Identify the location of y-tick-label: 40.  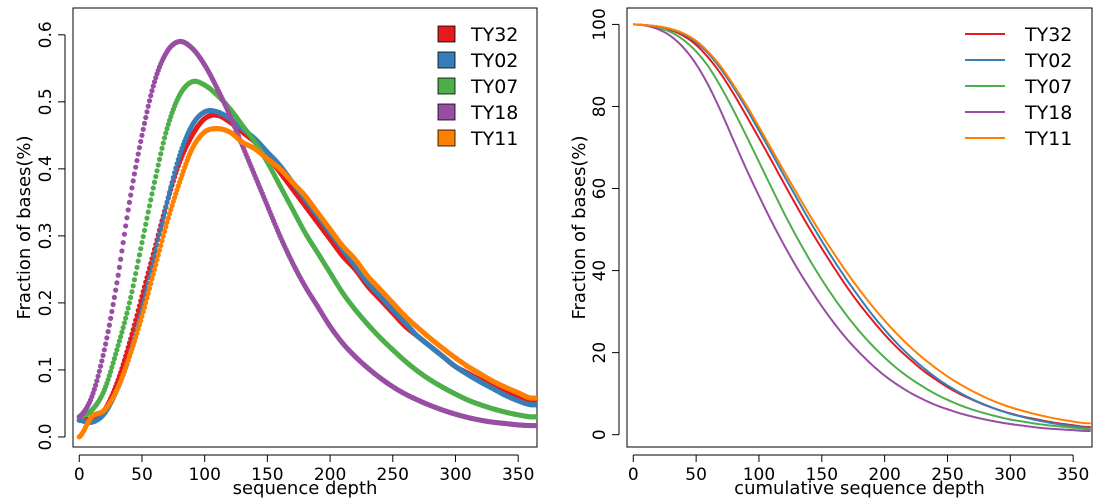
(600, 271).